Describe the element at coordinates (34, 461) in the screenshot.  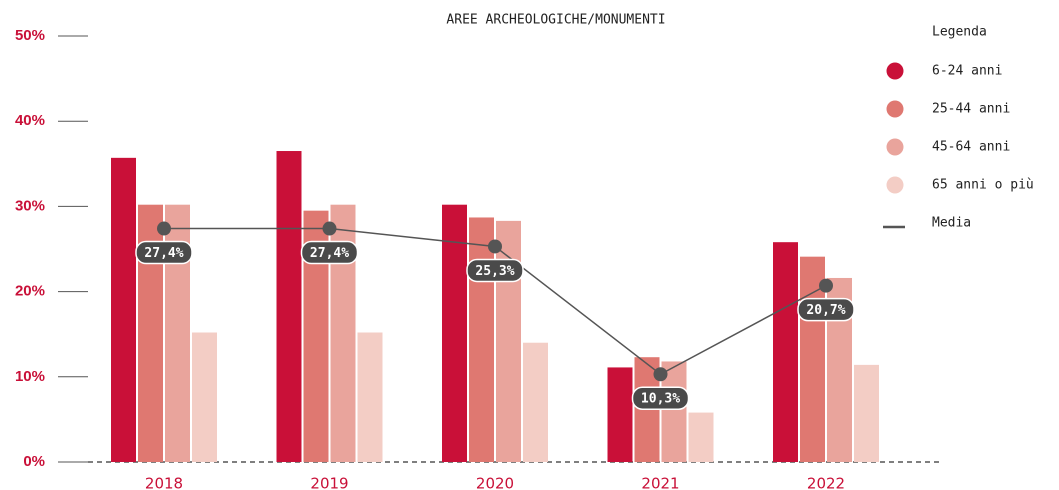
I see `y-tick-label: 0%` at that location.